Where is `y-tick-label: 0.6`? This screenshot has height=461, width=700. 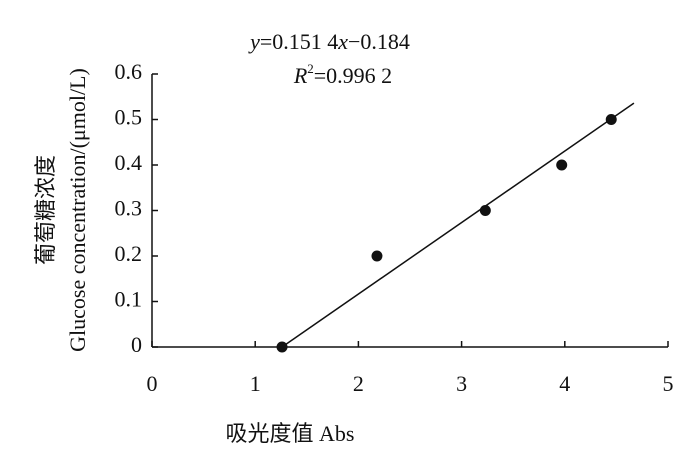
y-tick-label: 0.6 is located at coordinates (129, 71).